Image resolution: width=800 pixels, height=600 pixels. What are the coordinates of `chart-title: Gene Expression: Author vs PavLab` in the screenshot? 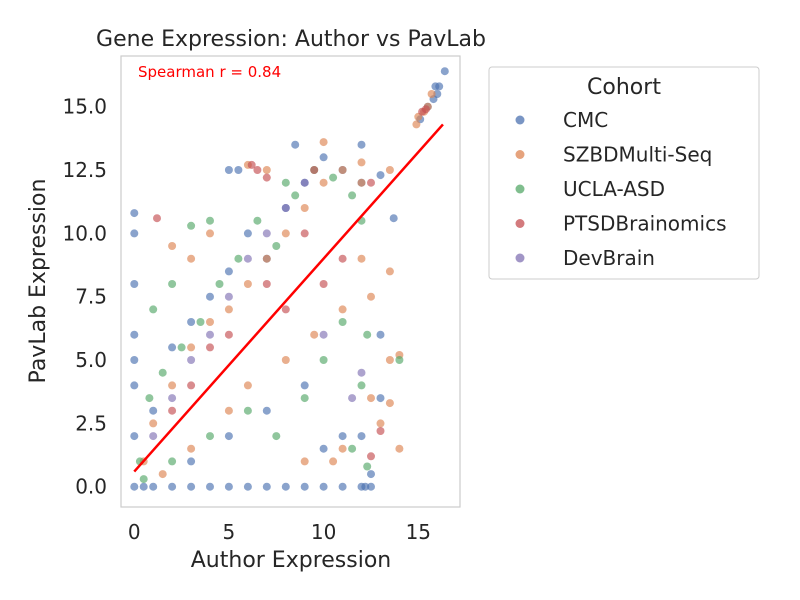 It's located at (291, 39).